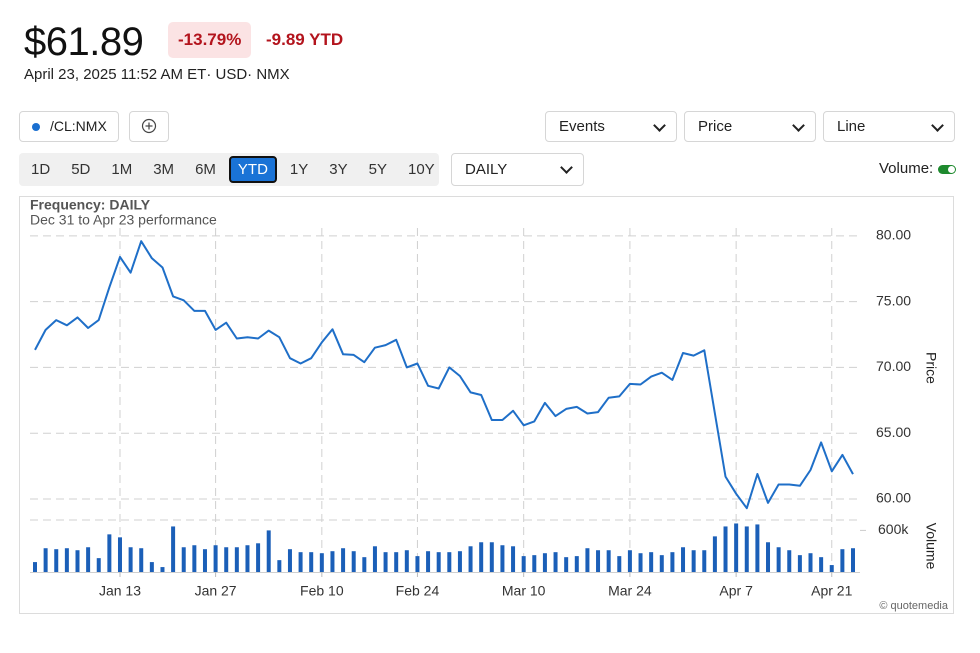  I want to click on y-tick-label: 65.00, so click(893, 432).